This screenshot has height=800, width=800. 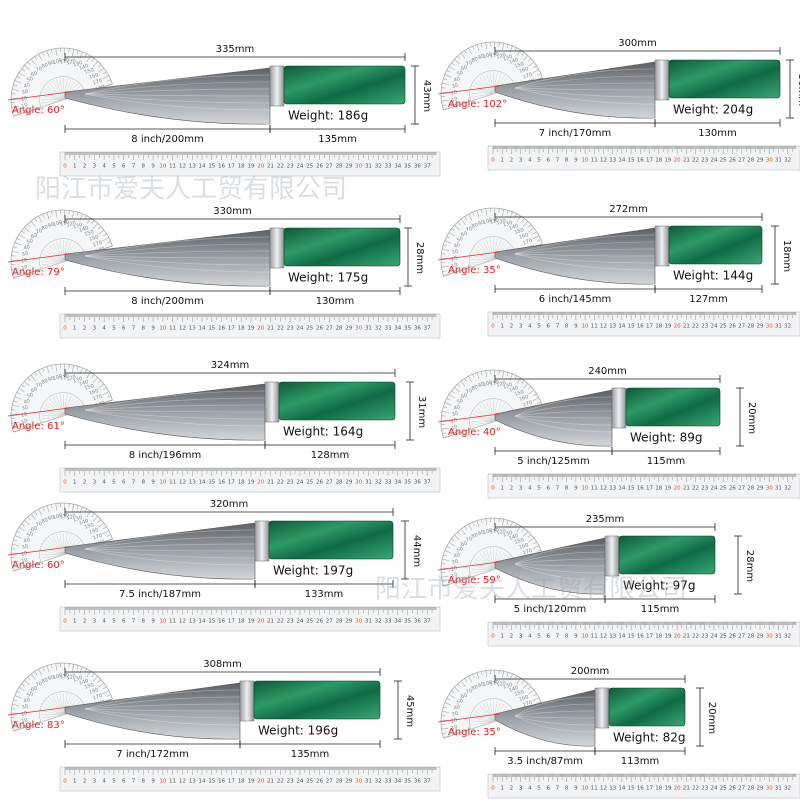 What do you see at coordinates (607, 371) in the screenshot?
I see `total-length: 240mm` at bounding box center [607, 371].